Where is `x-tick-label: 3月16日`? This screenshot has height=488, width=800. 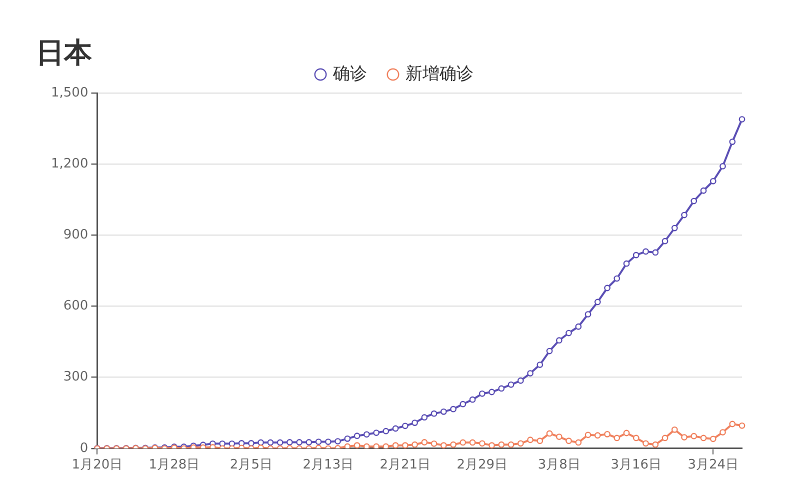
x-tick-label: 3月16日 is located at coordinates (636, 465).